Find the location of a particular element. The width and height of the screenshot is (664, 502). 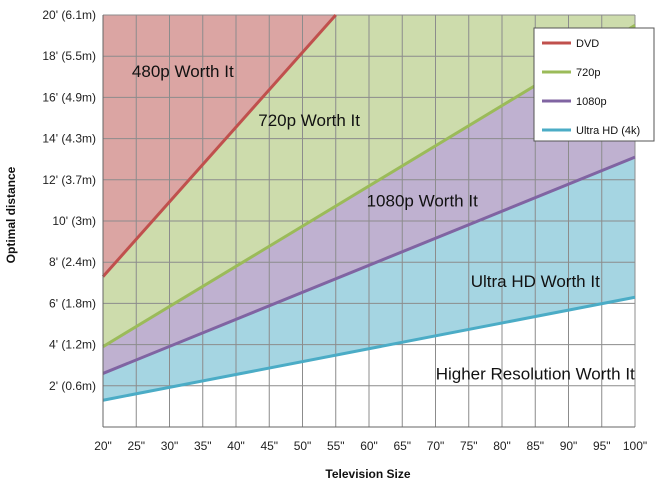

zone-label: 1080p Worth It is located at coordinates (422, 201).